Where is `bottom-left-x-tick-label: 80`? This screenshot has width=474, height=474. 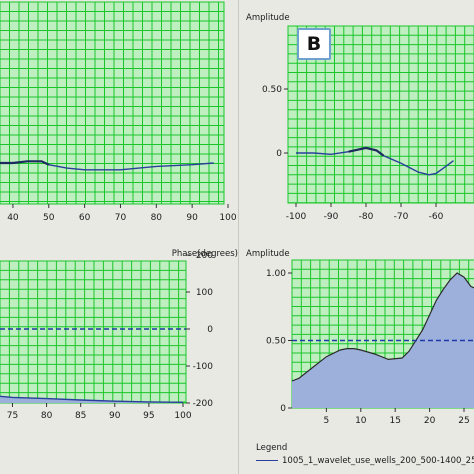
bottom-left-x-tick-label: 80 is located at coordinates (47, 416).